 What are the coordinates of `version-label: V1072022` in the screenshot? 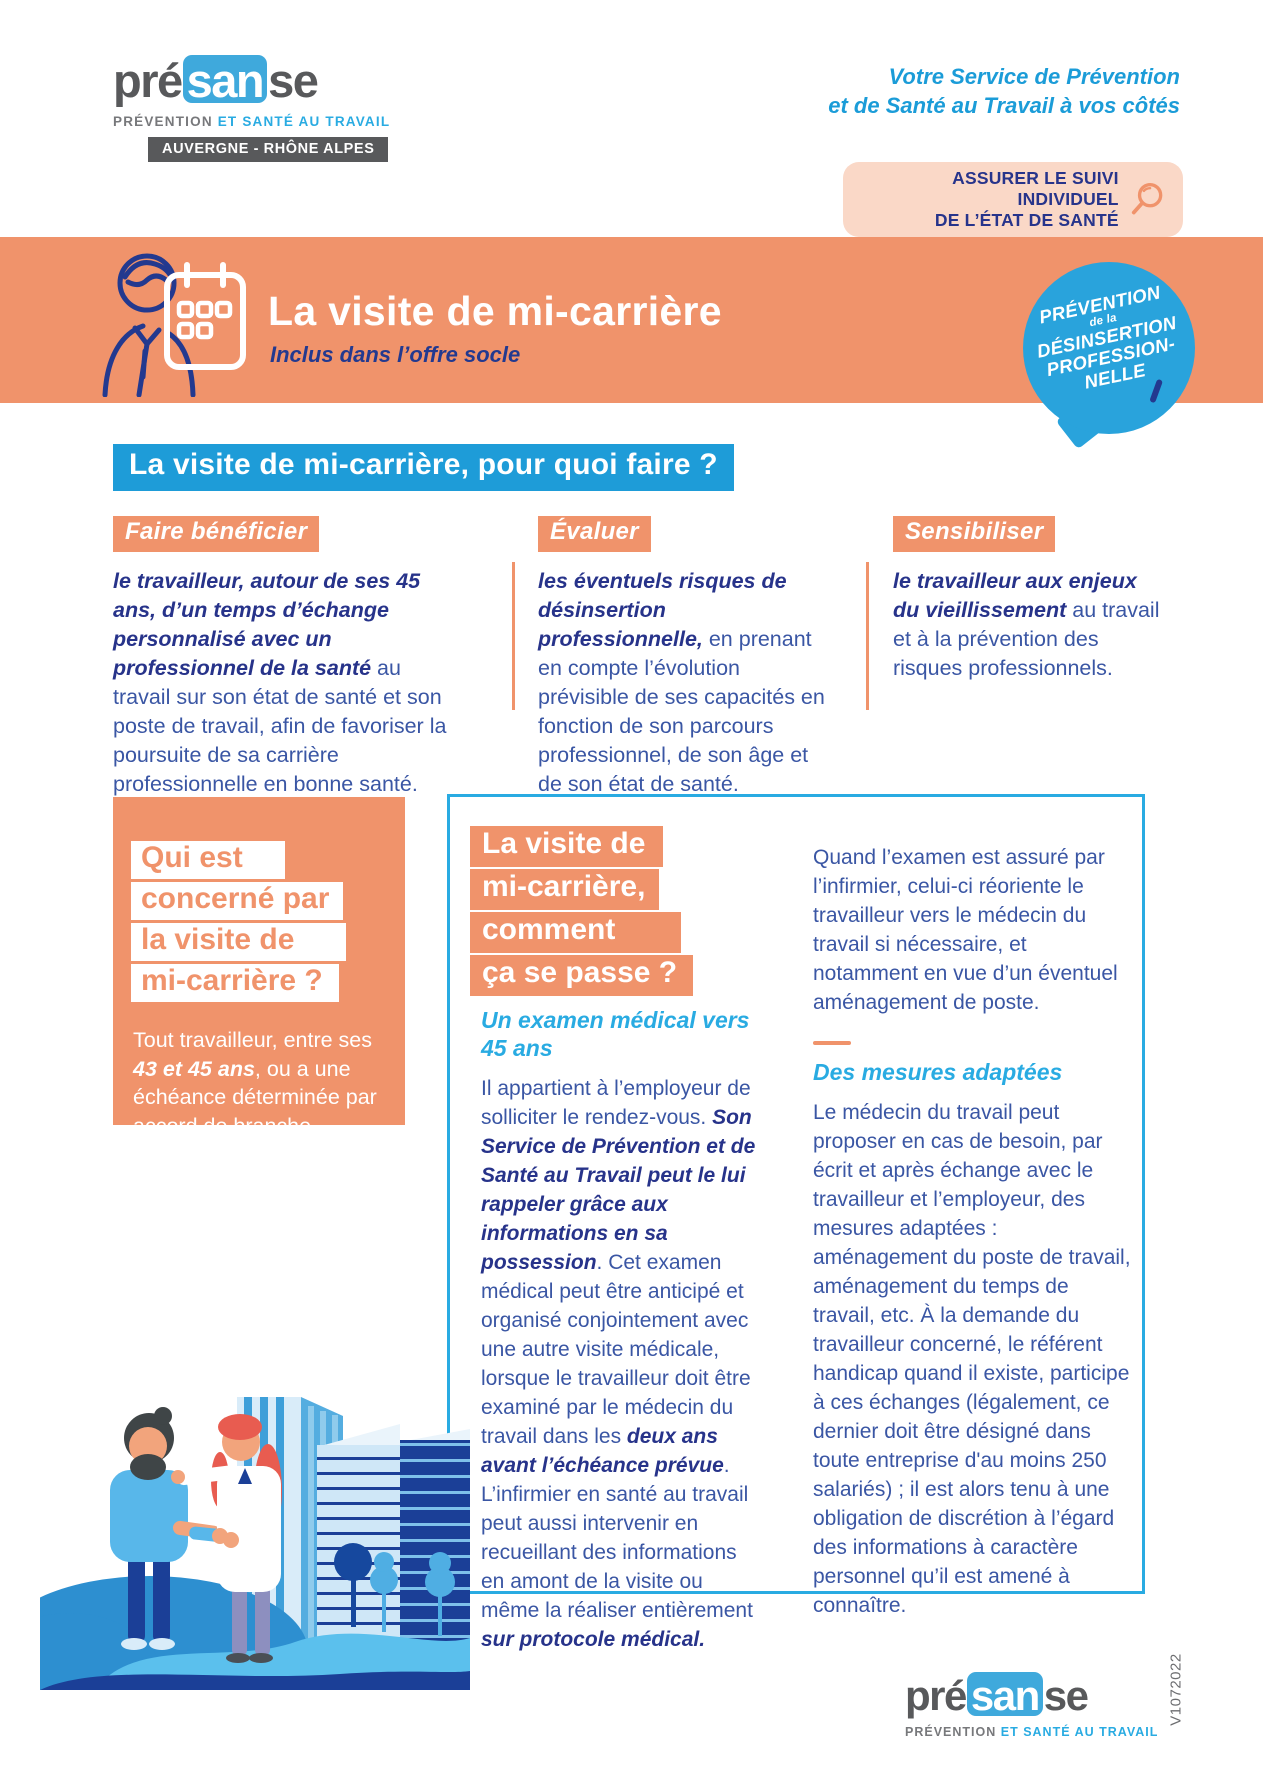 It's located at (1176, 1689).